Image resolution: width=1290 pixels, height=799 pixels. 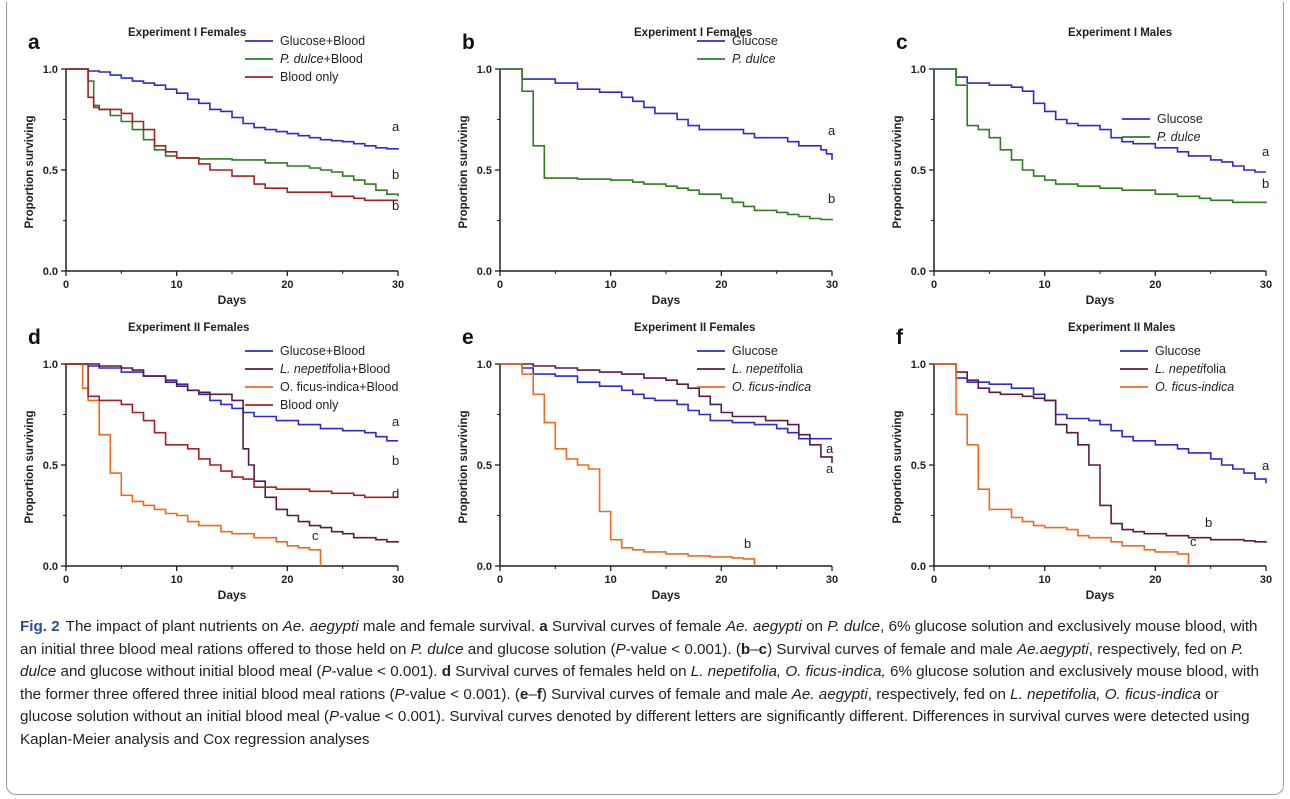 I want to click on caption-segment: Survival curves of female, so click(x=636, y=626).